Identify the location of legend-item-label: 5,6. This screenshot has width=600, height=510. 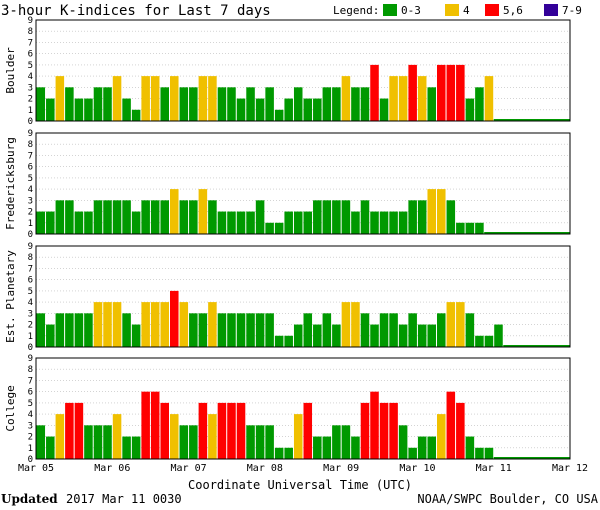
(513, 10).